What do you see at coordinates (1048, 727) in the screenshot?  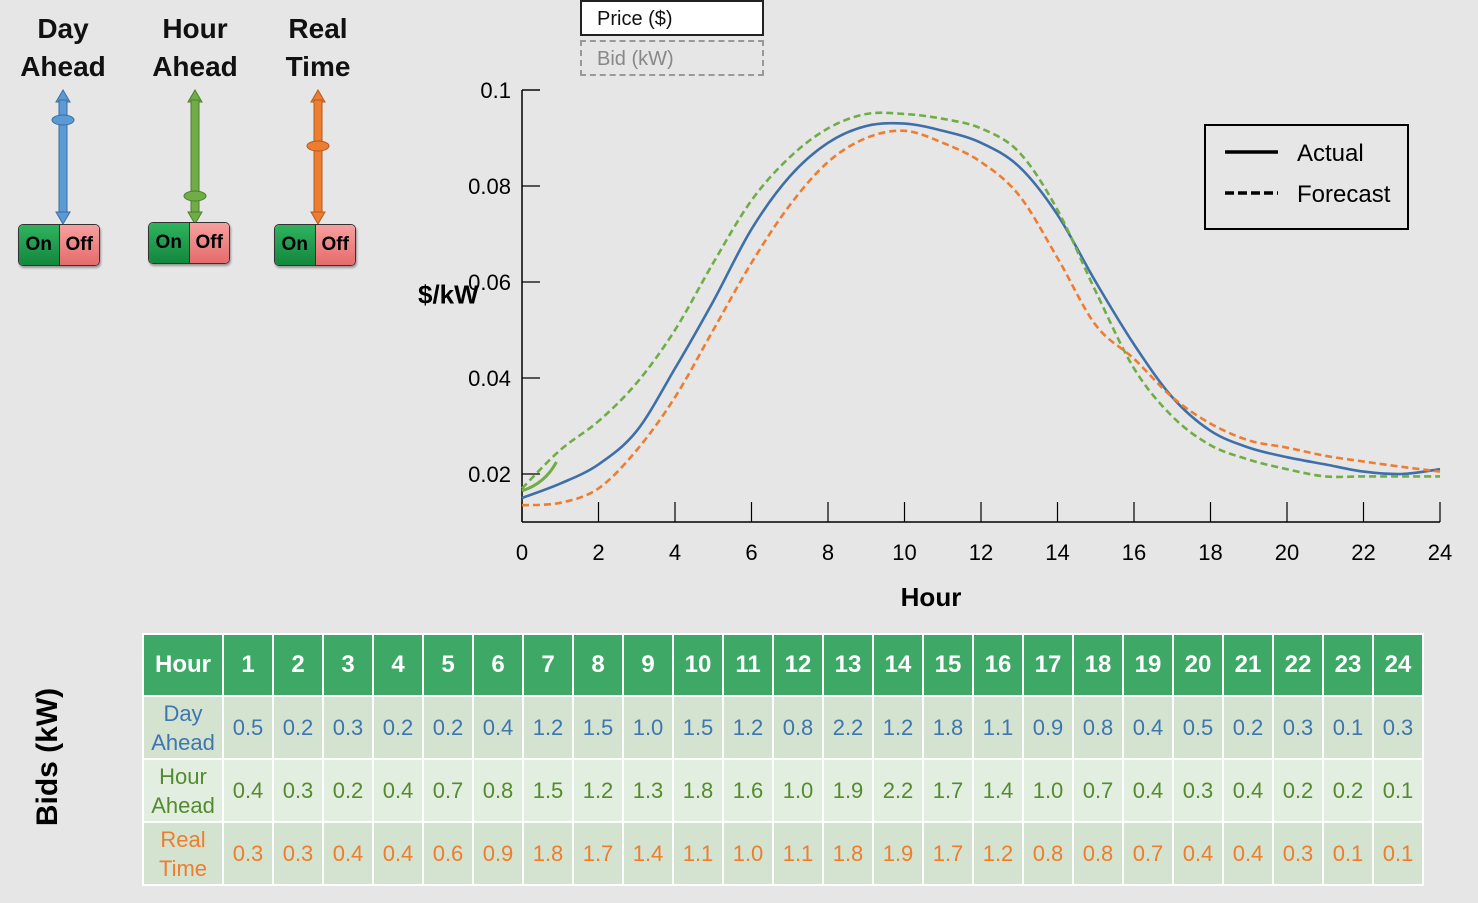 I see `bid-cell: 0.9` at bounding box center [1048, 727].